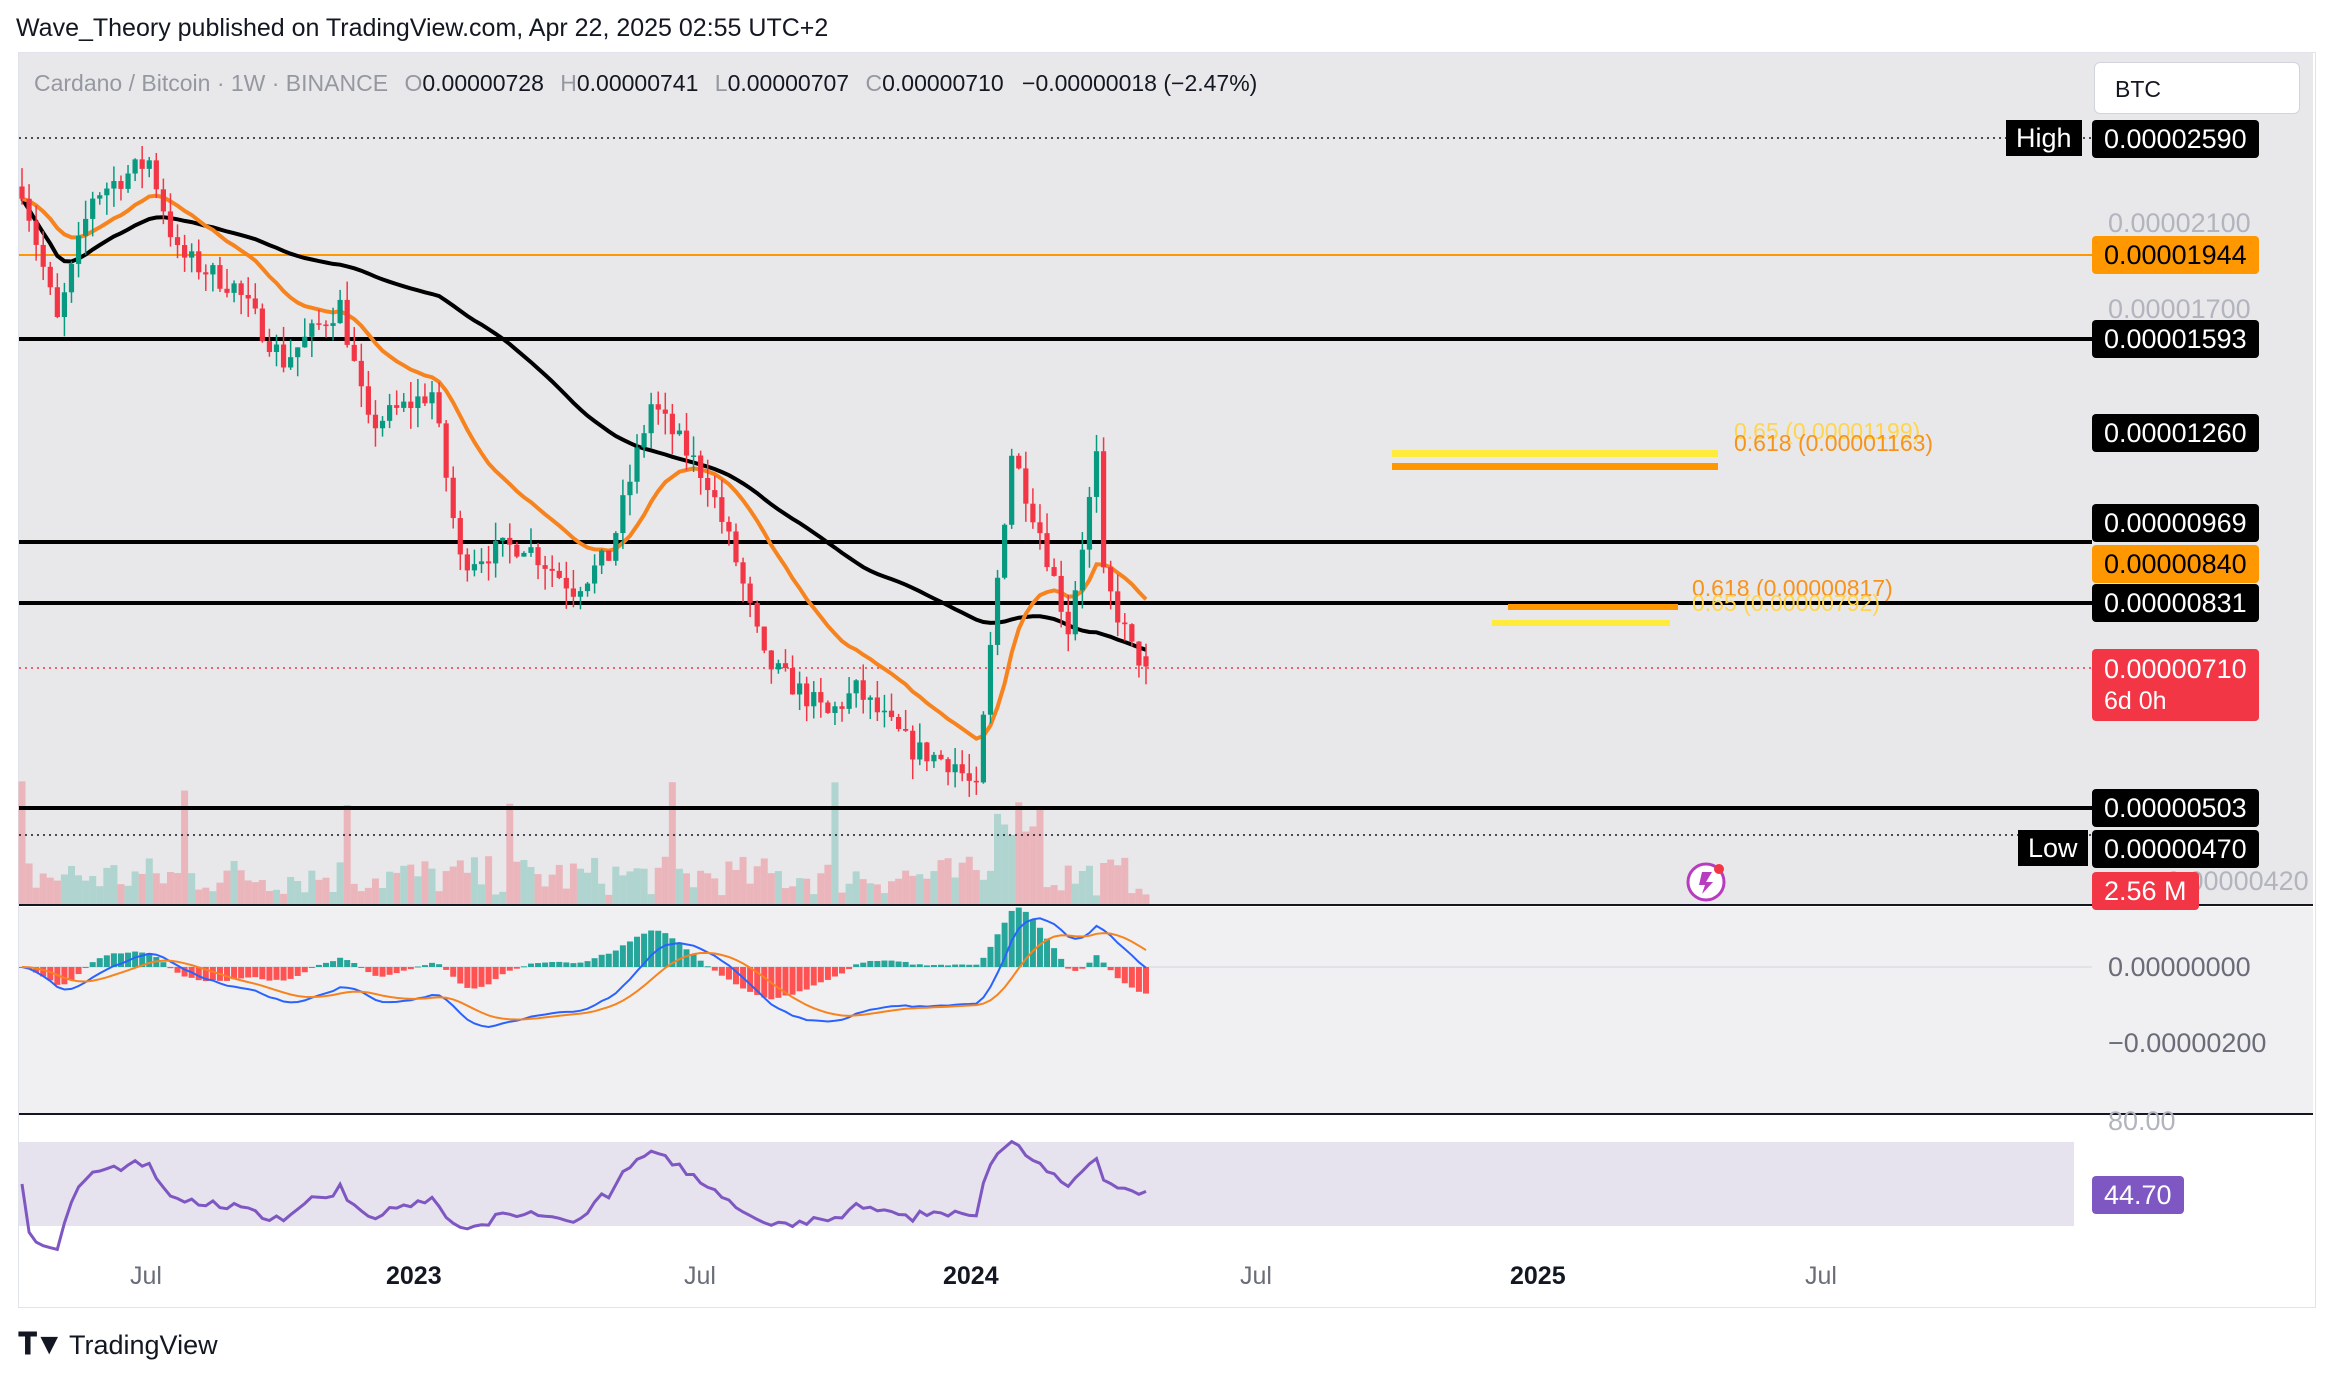 The height and width of the screenshot is (1378, 2332). What do you see at coordinates (118, 1345) in the screenshot?
I see `tradingview-brand: 𝐓▼ TradingView` at bounding box center [118, 1345].